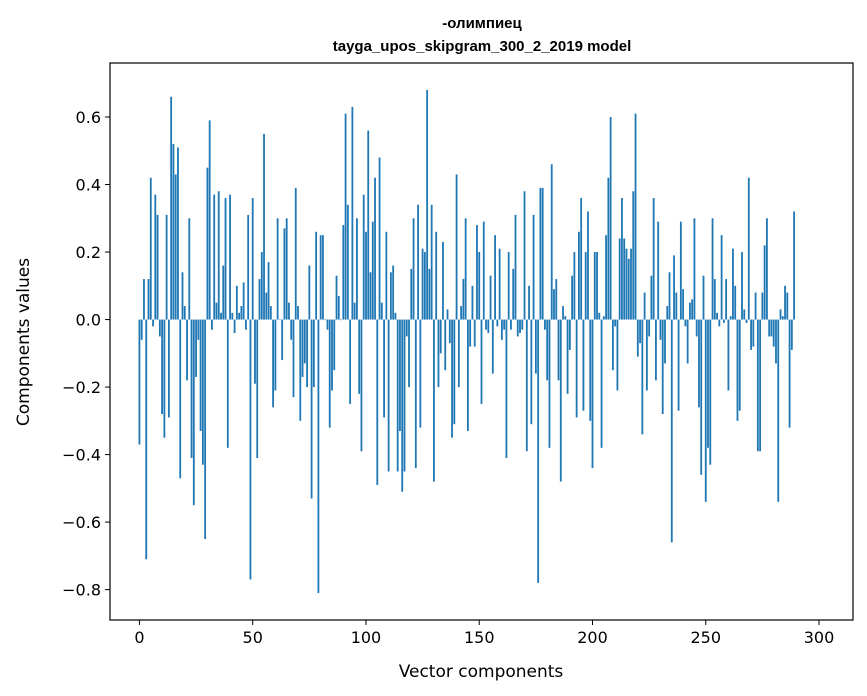 The width and height of the screenshot is (867, 696). What do you see at coordinates (139, 637) in the screenshot?
I see `x-tick-label: 0` at bounding box center [139, 637].